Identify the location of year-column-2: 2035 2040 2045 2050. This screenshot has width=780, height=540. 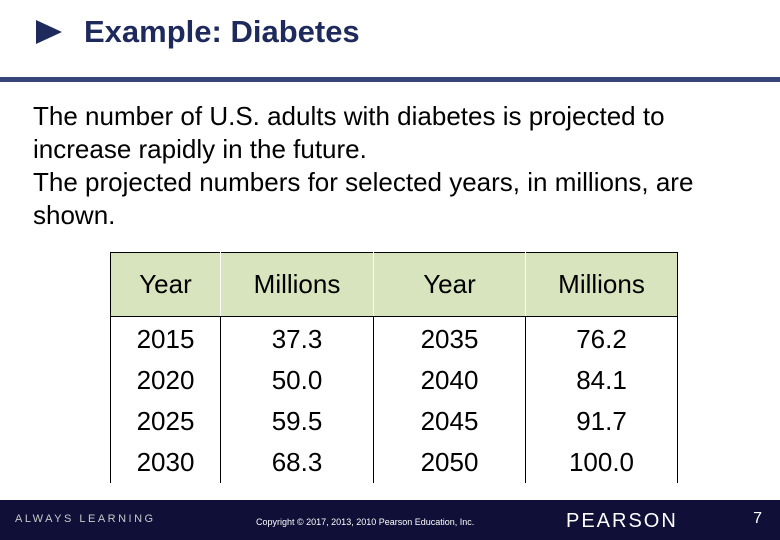
(449, 399).